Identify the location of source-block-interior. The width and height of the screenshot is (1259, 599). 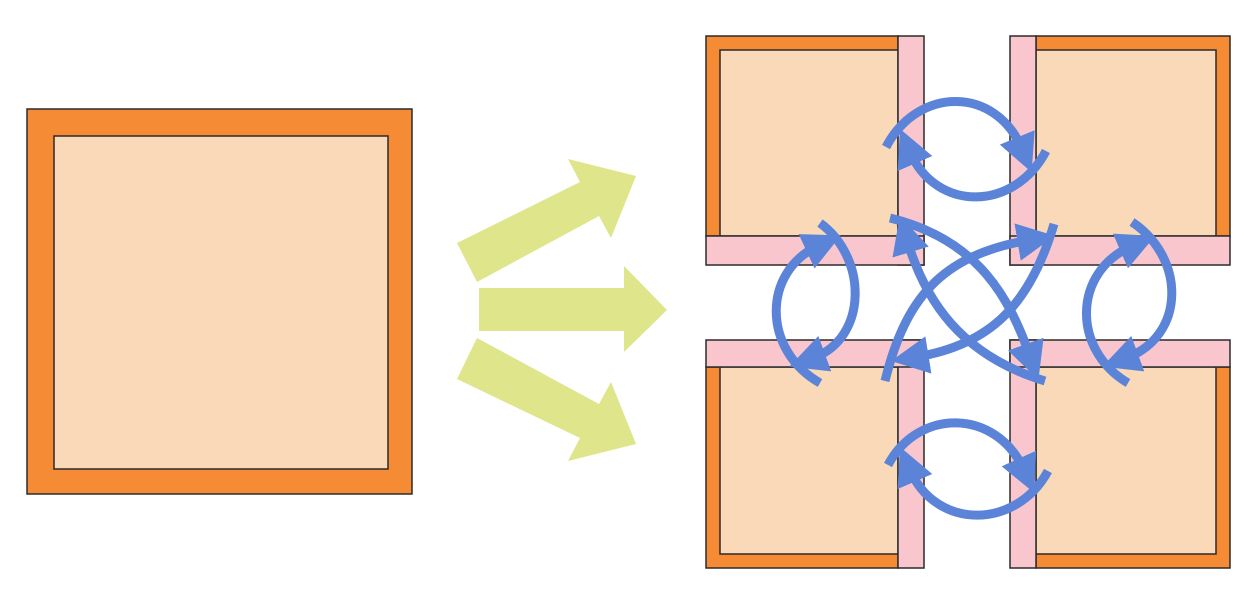
(221, 302).